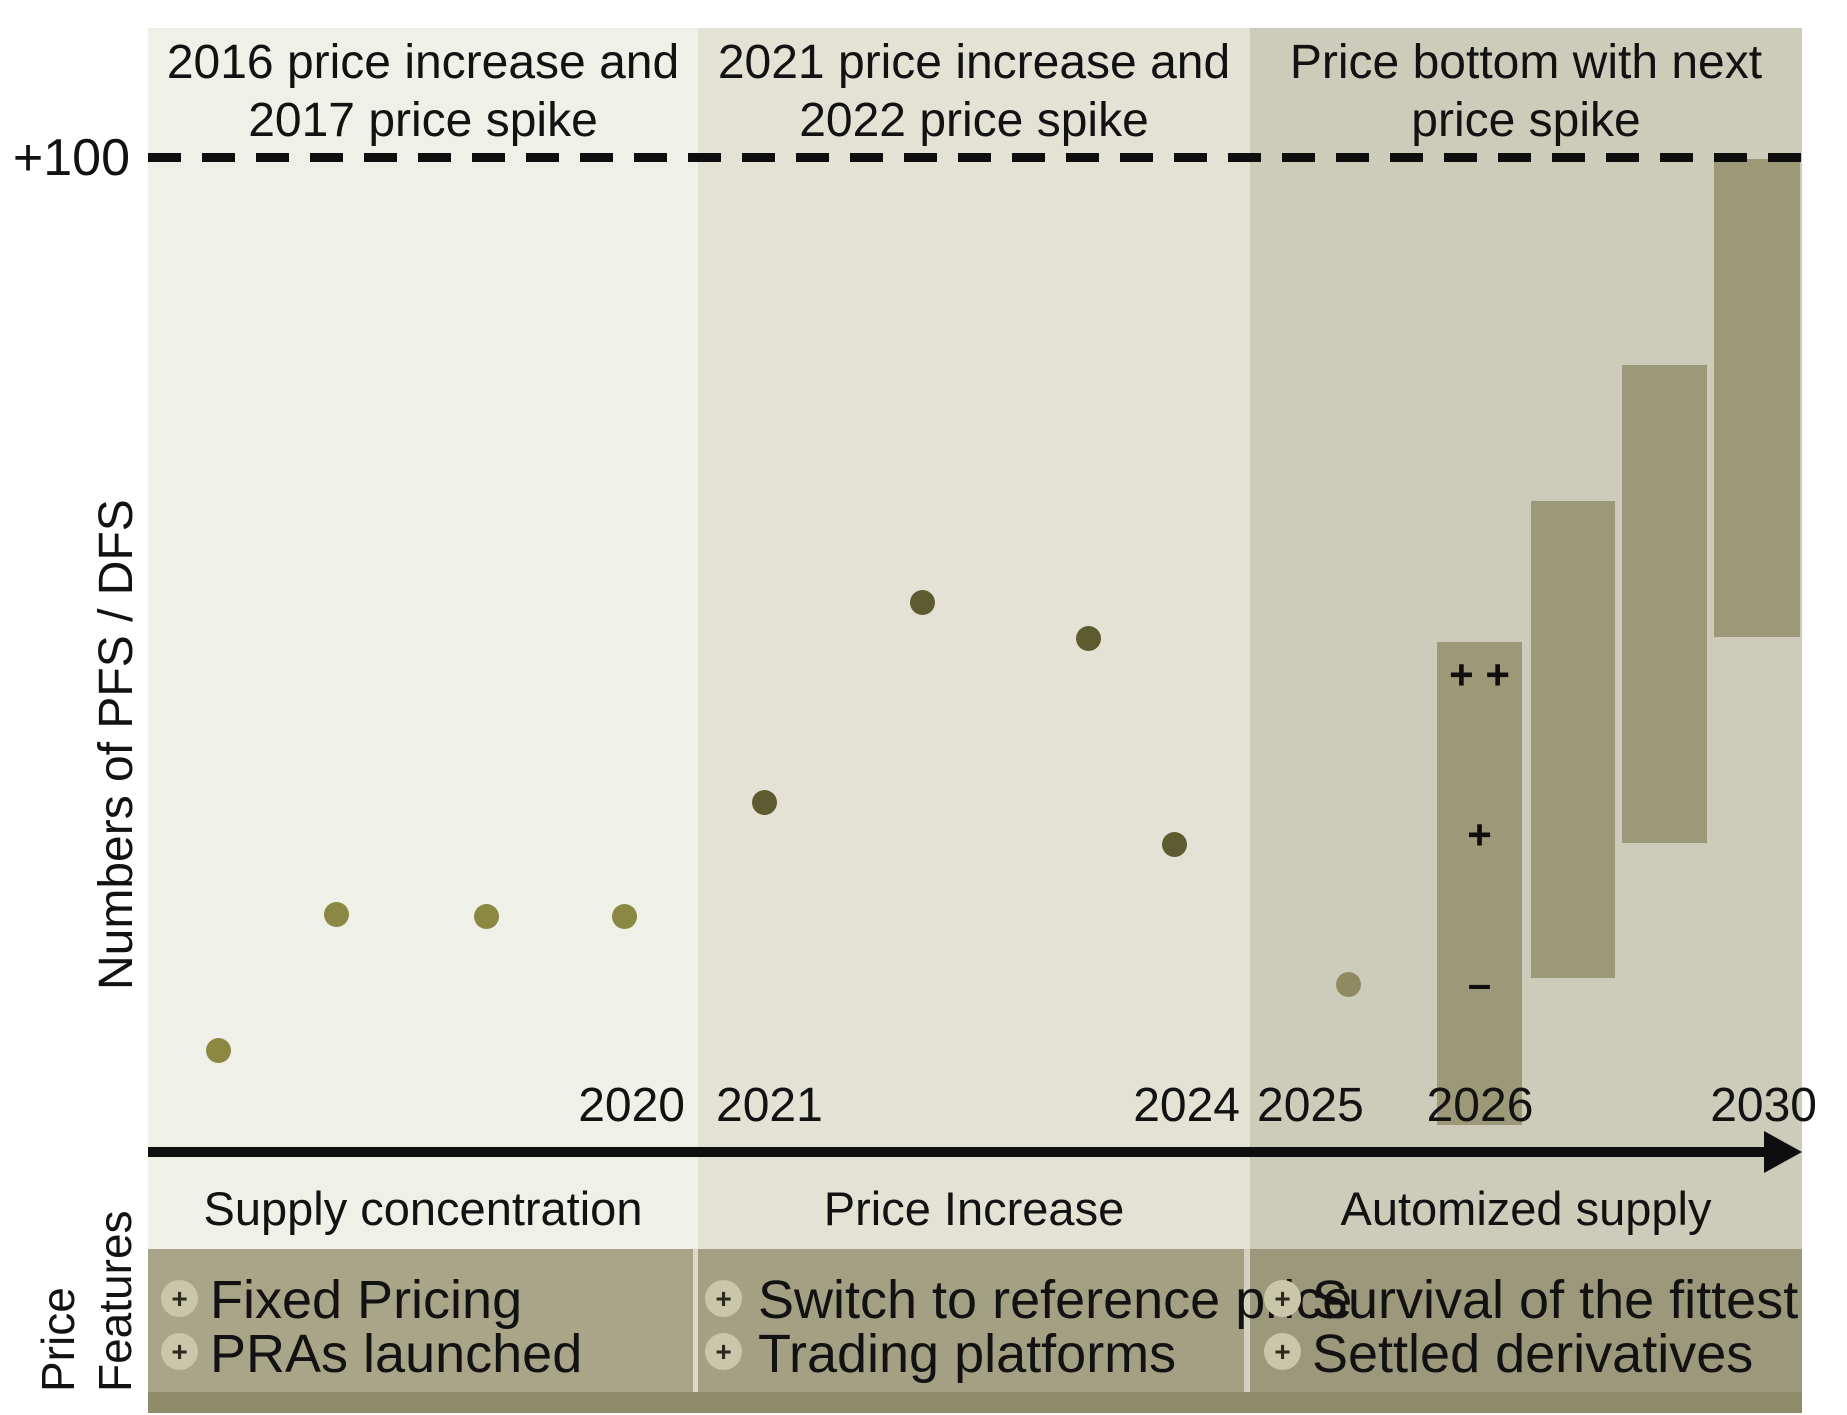 The height and width of the screenshot is (1415, 1847). What do you see at coordinates (1479, 674) in the screenshot?
I see `bar-annotation-plus-plus: + +` at bounding box center [1479, 674].